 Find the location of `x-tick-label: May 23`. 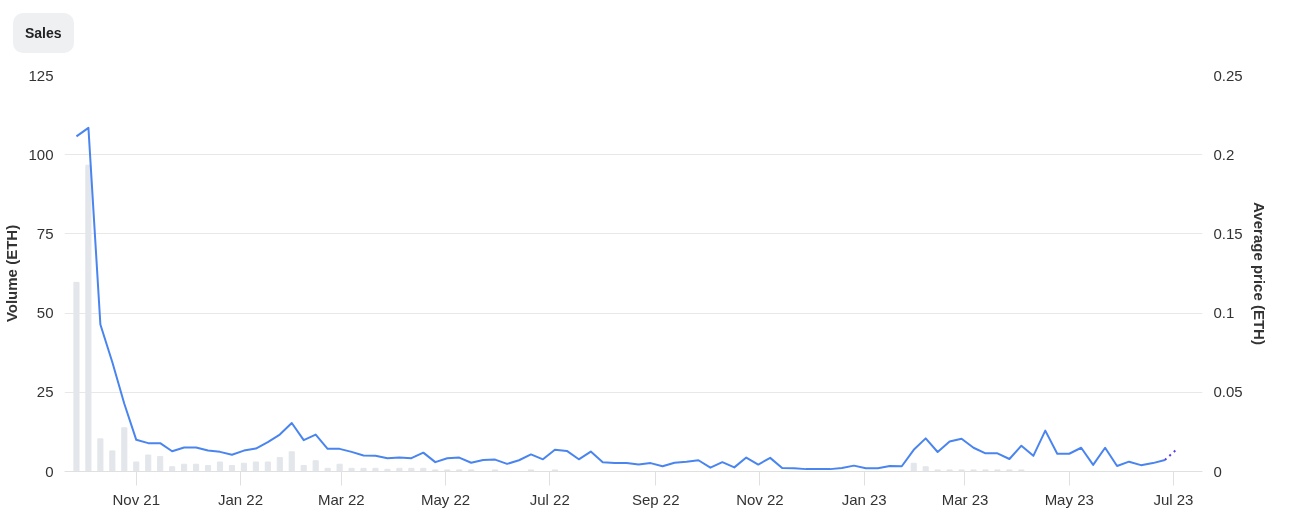

x-tick-label: May 23 is located at coordinates (1069, 499).